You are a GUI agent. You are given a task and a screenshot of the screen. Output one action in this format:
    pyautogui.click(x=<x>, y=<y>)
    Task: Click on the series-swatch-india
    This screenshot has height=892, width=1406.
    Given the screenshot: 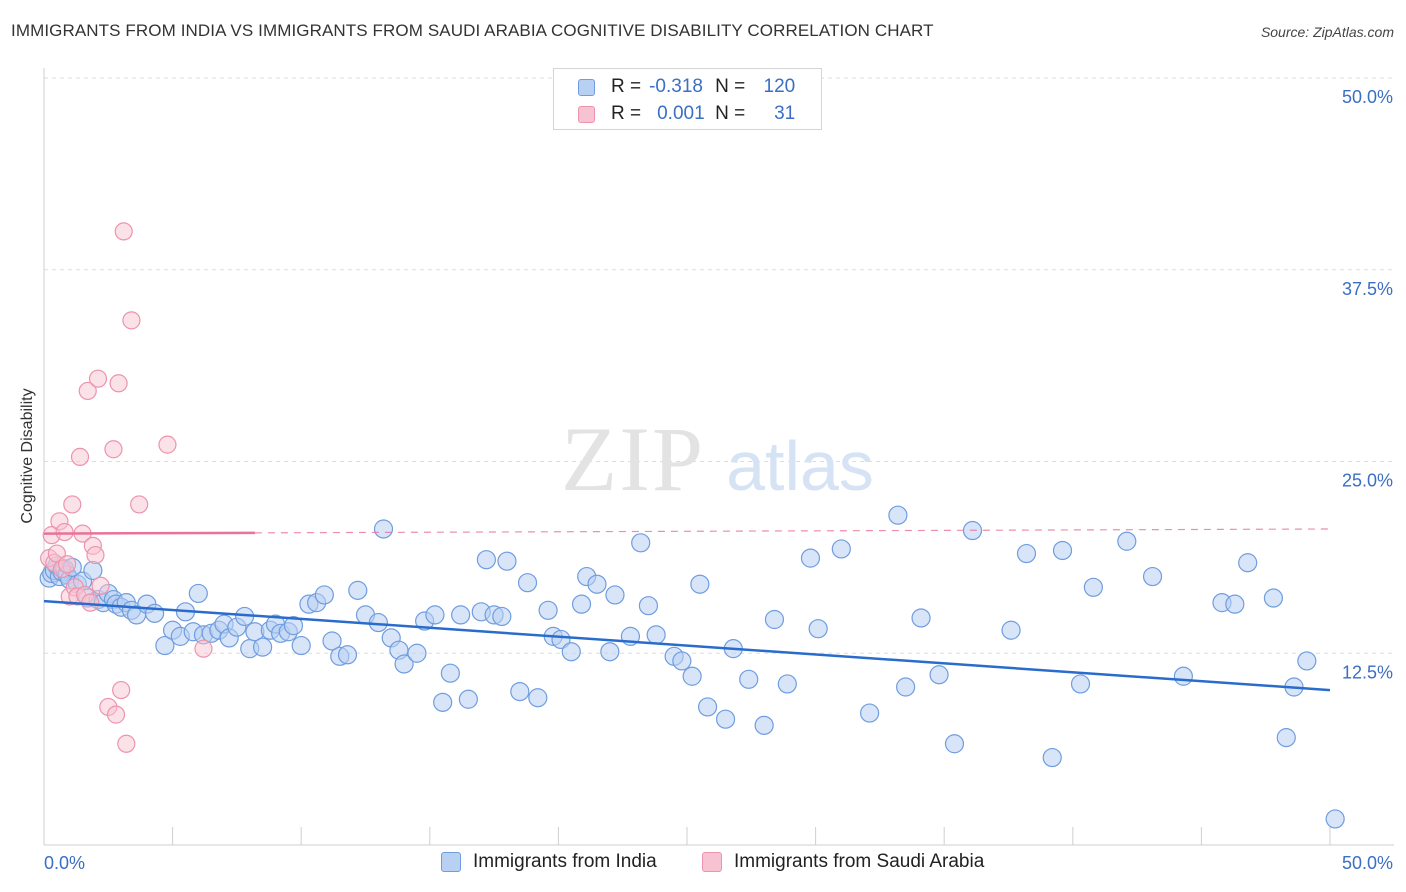 What is the action you would take?
    pyautogui.click(x=451, y=862)
    